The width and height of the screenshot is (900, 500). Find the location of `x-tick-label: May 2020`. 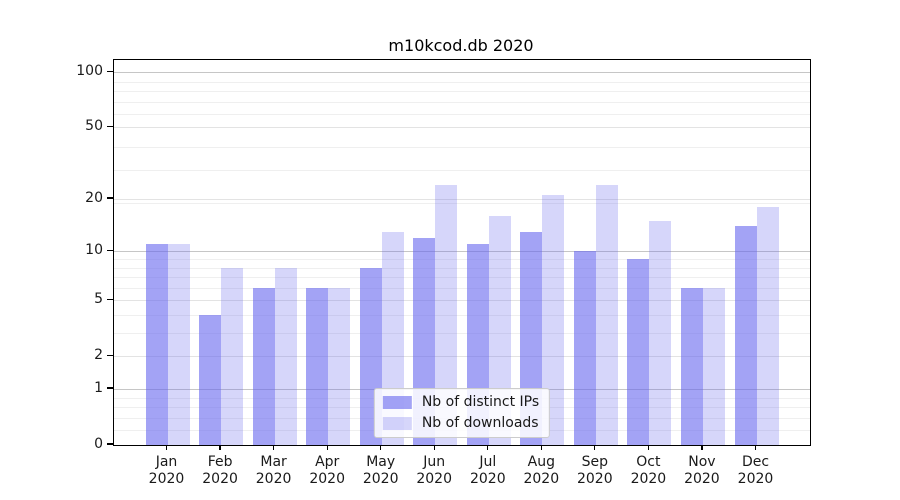

x-tick-label: May 2020 is located at coordinates (380, 470).